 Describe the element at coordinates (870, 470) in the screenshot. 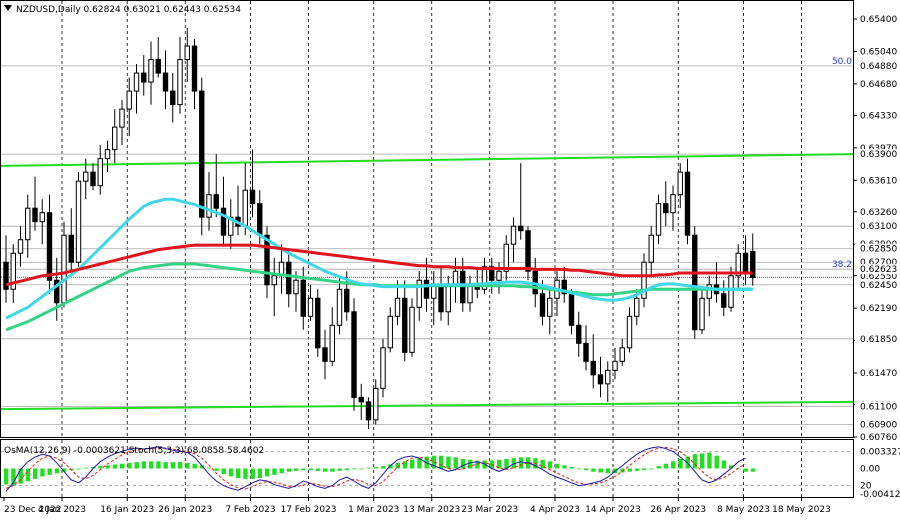

I see `osc-axis-label: 0.00` at that location.